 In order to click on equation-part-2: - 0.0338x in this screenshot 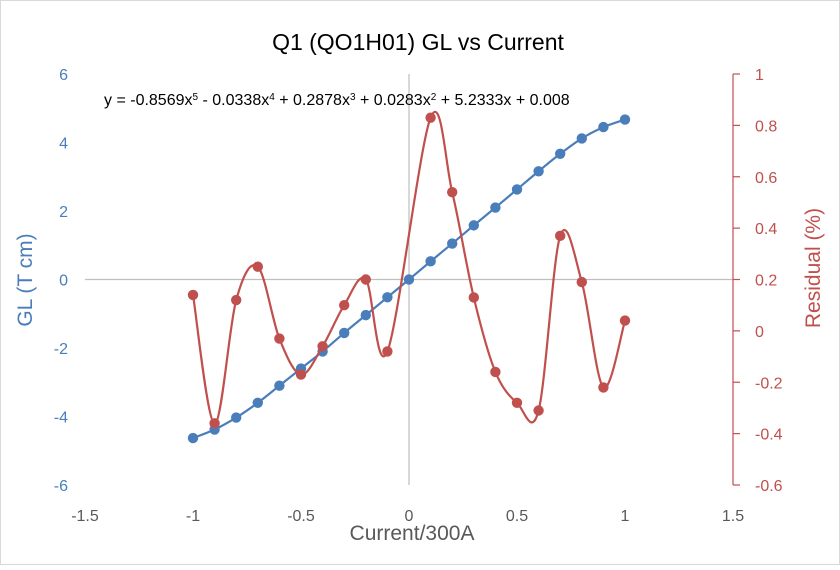, I will do `click(233, 100)`.